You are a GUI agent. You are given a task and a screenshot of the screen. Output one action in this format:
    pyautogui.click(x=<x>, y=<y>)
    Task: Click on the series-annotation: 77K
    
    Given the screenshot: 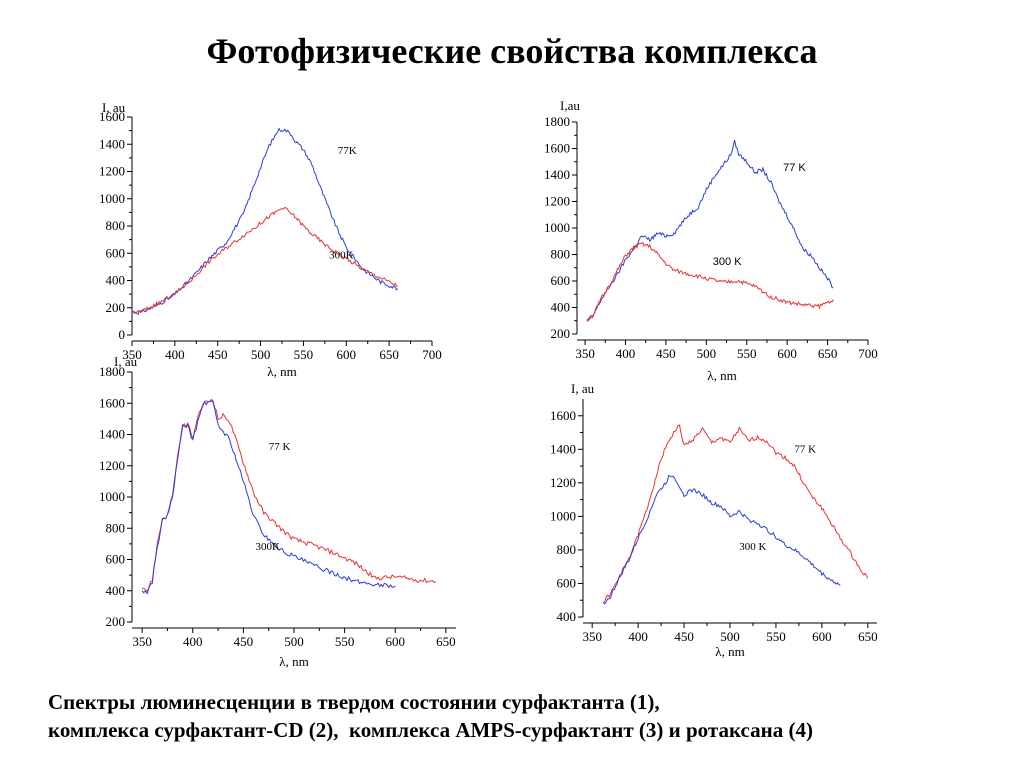 What is the action you would take?
    pyautogui.click(x=347, y=151)
    